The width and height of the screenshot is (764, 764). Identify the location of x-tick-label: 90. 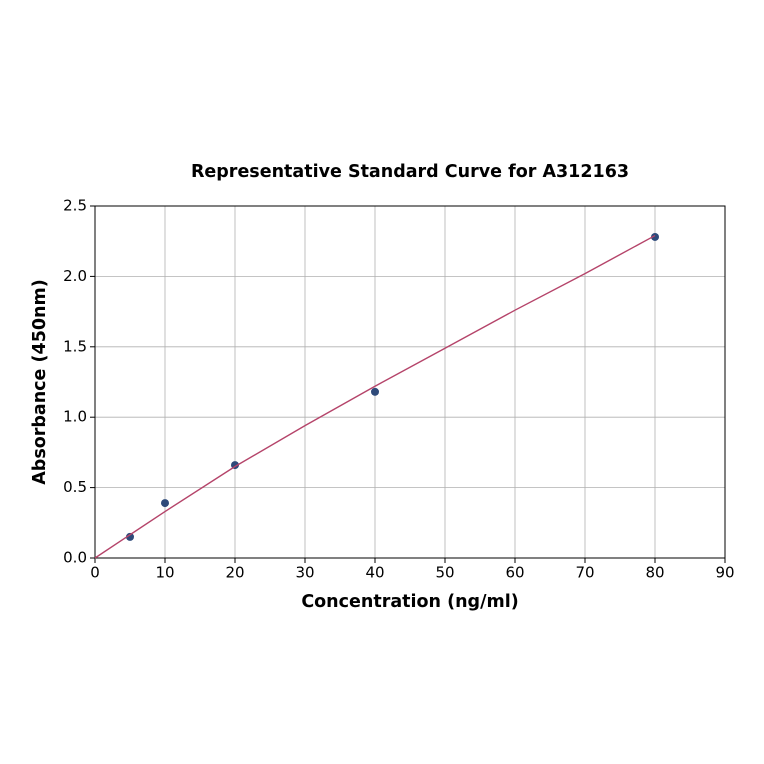
(724, 573).